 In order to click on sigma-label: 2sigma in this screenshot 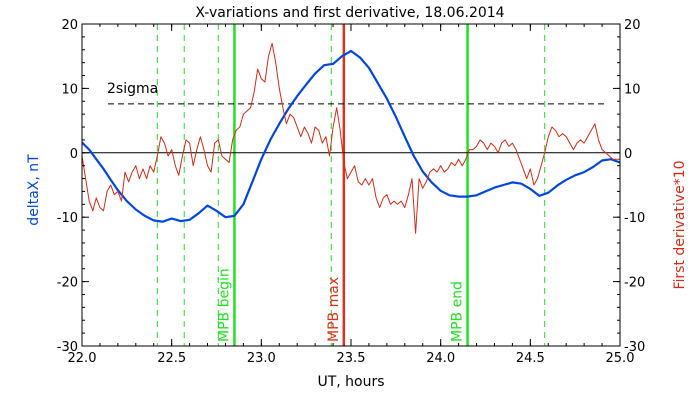, I will do `click(132, 89)`.